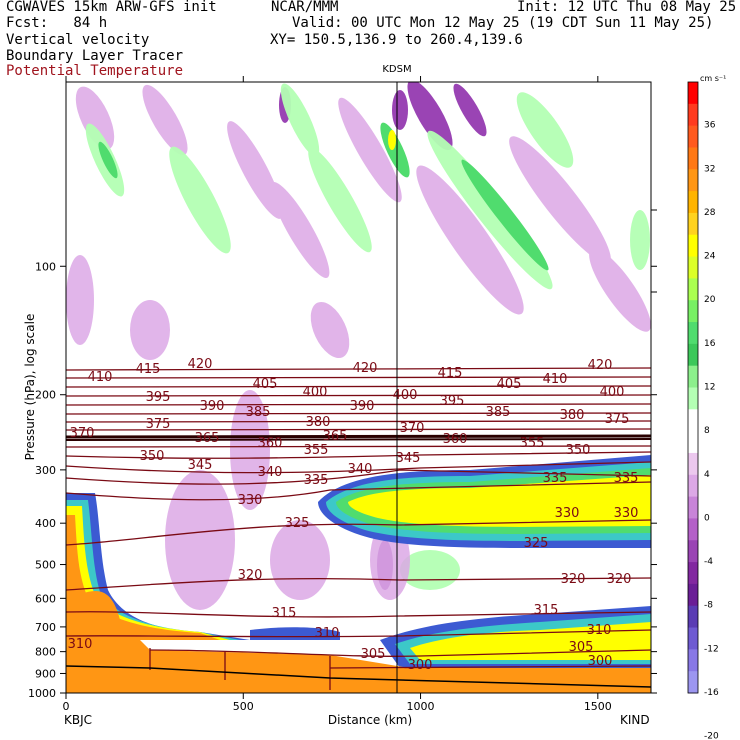 The image size is (740, 740). Describe the element at coordinates (45, 598) in the screenshot. I see `y-tick-label: 600` at that location.